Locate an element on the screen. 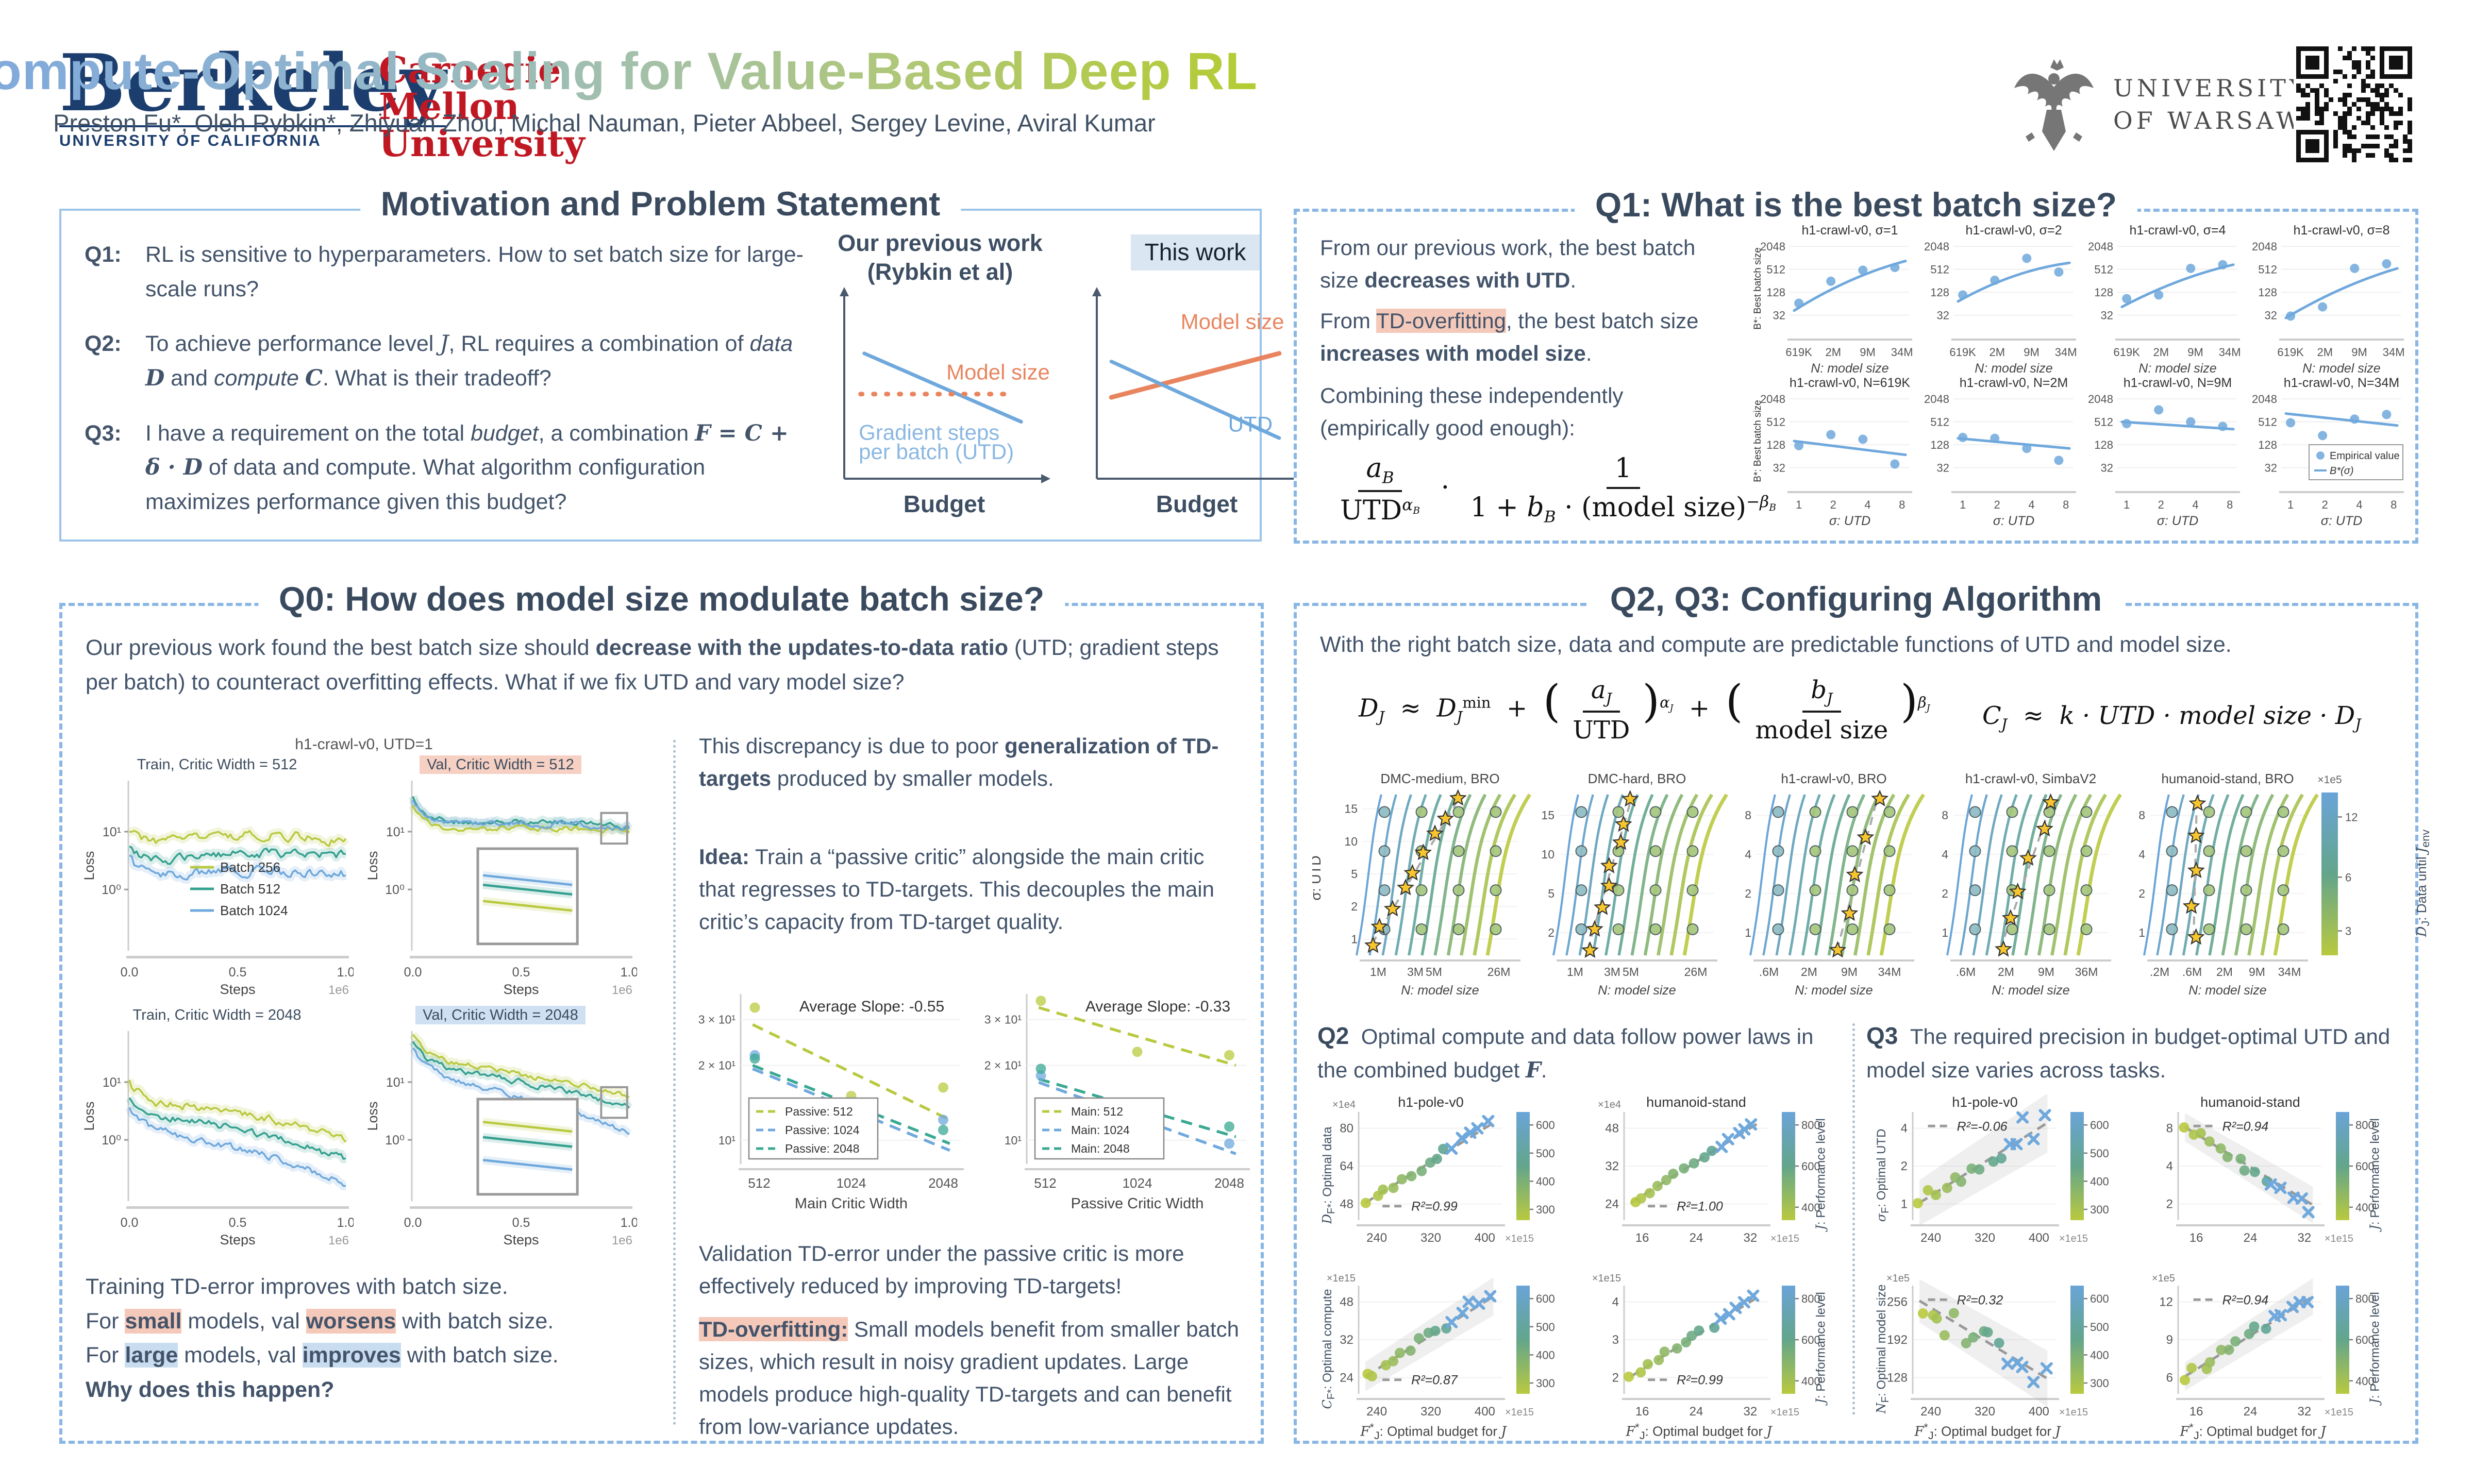 This screenshot has height=1484, width=2474. svg-text: DMC-medium, BRO is located at coordinates (1439, 778).